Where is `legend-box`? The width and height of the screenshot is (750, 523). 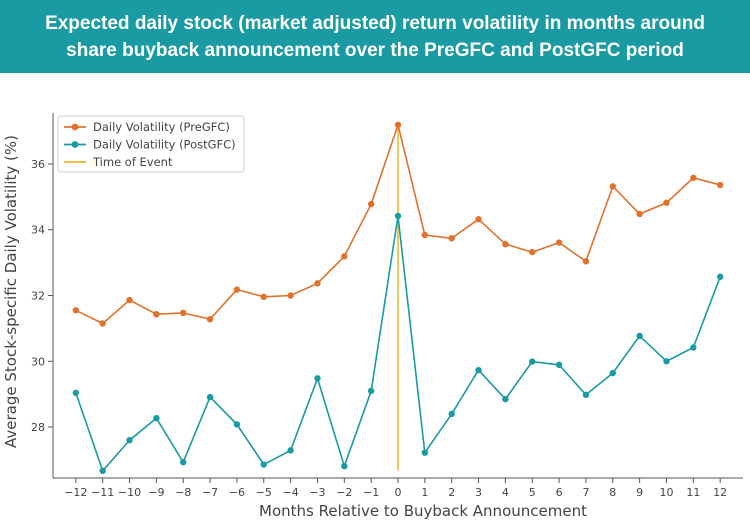
legend-box is located at coordinates (151, 144).